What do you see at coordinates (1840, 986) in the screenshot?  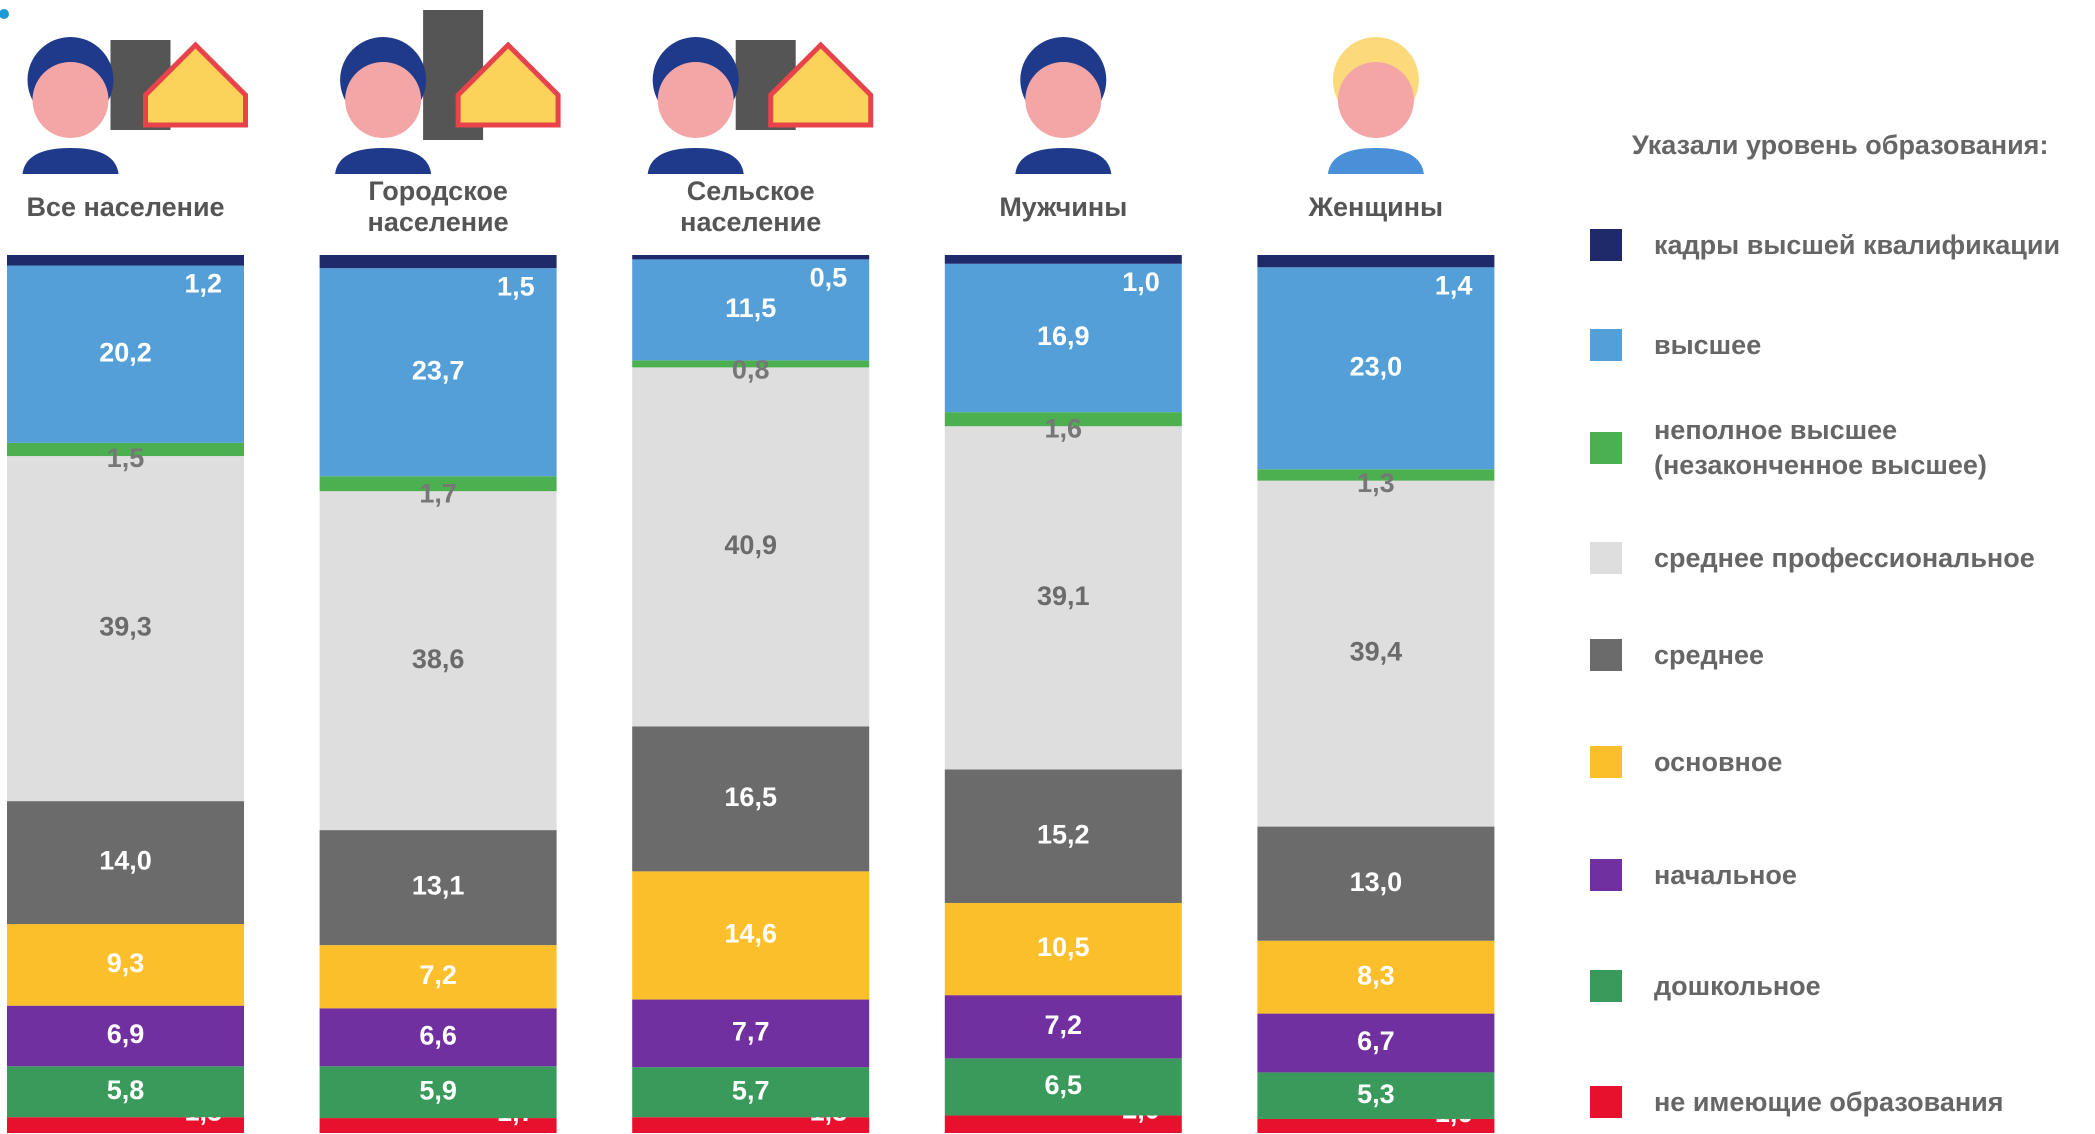 I see `legend-item: дошкольное` at bounding box center [1840, 986].